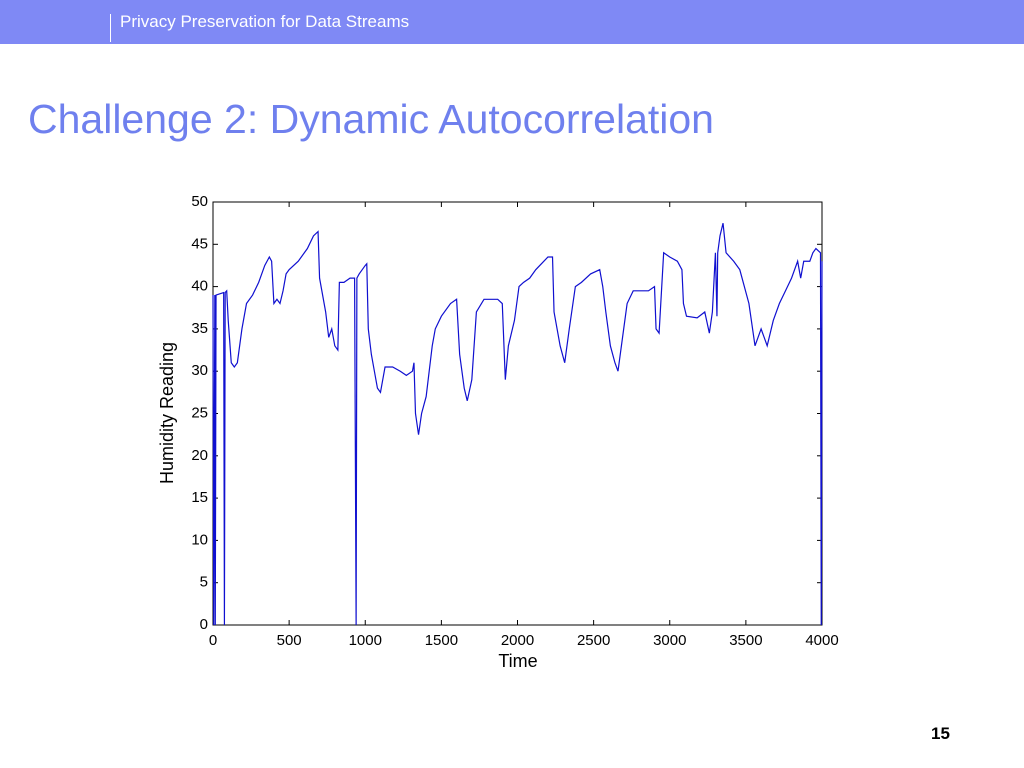  I want to click on x-tick-label: 2500, so click(593, 640).